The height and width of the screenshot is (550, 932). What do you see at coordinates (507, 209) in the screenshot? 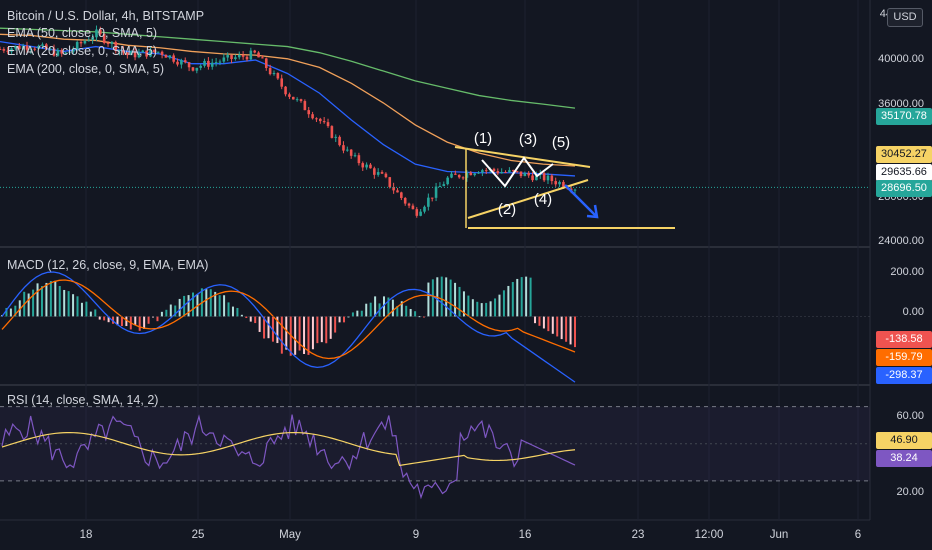
I see `wave-label: (2)` at bounding box center [507, 209].